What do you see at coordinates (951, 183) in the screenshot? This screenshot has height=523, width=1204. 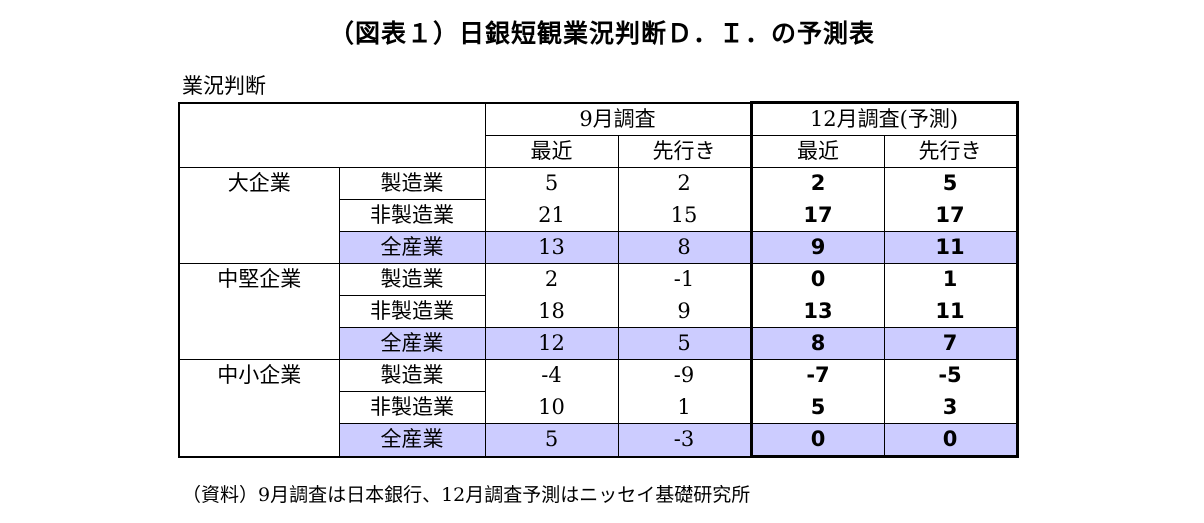 I see `value-dec-forecast: 5` at bounding box center [951, 183].